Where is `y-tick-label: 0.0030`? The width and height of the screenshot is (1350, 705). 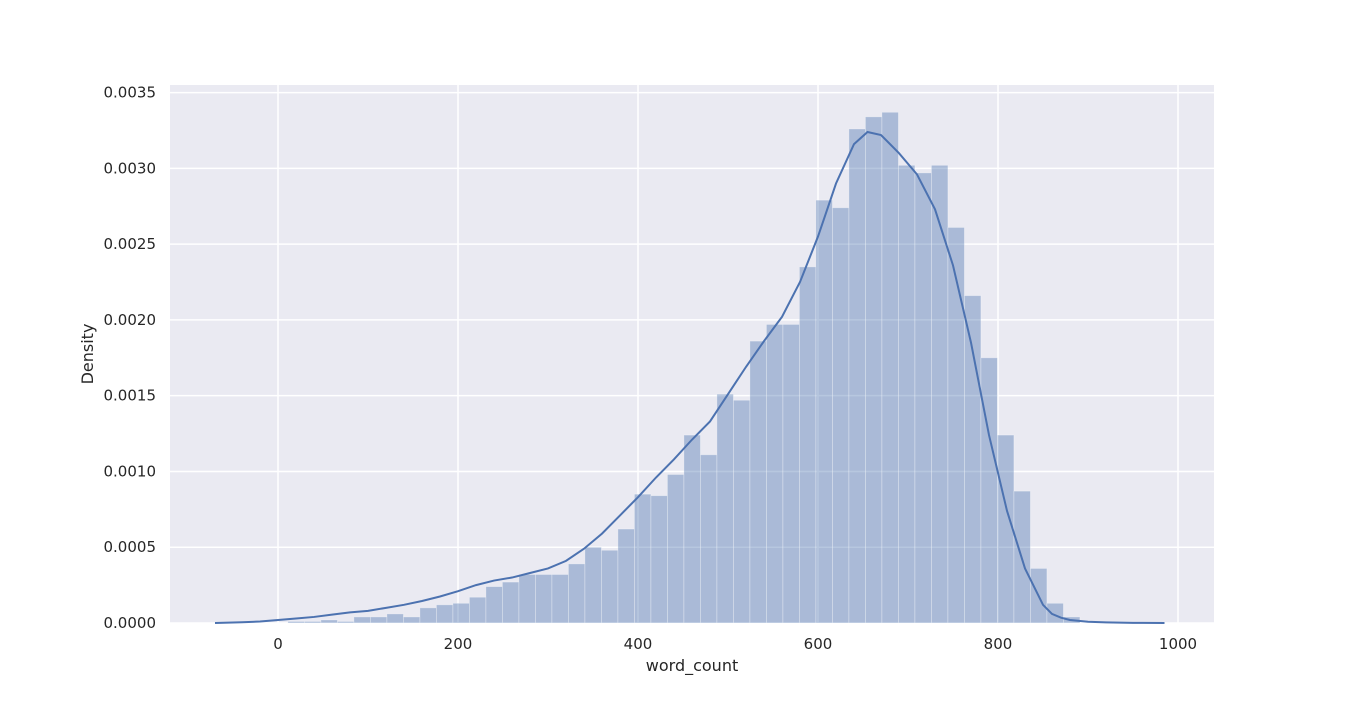
y-tick-label: 0.0030 is located at coordinates (130, 168).